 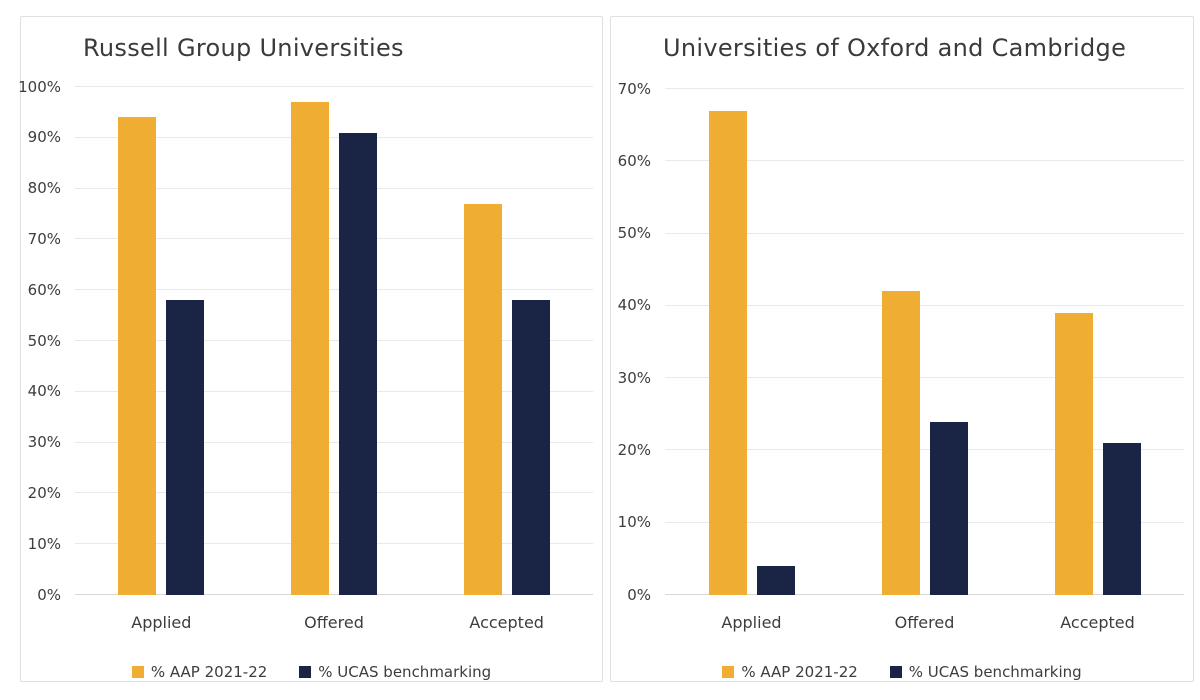 What do you see at coordinates (44, 188) in the screenshot?
I see `y-tick-label: 80%` at bounding box center [44, 188].